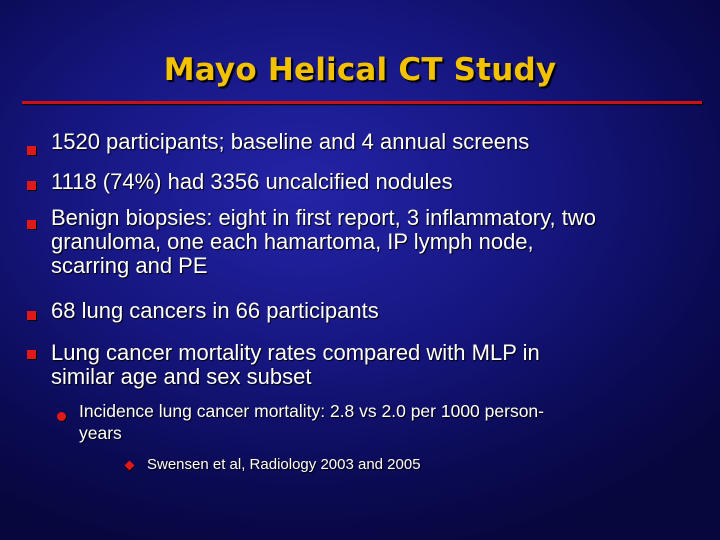 The width and height of the screenshot is (720, 540). I want to click on bullet-text: 68 lung cancers in 66 participants, so click(215, 311).